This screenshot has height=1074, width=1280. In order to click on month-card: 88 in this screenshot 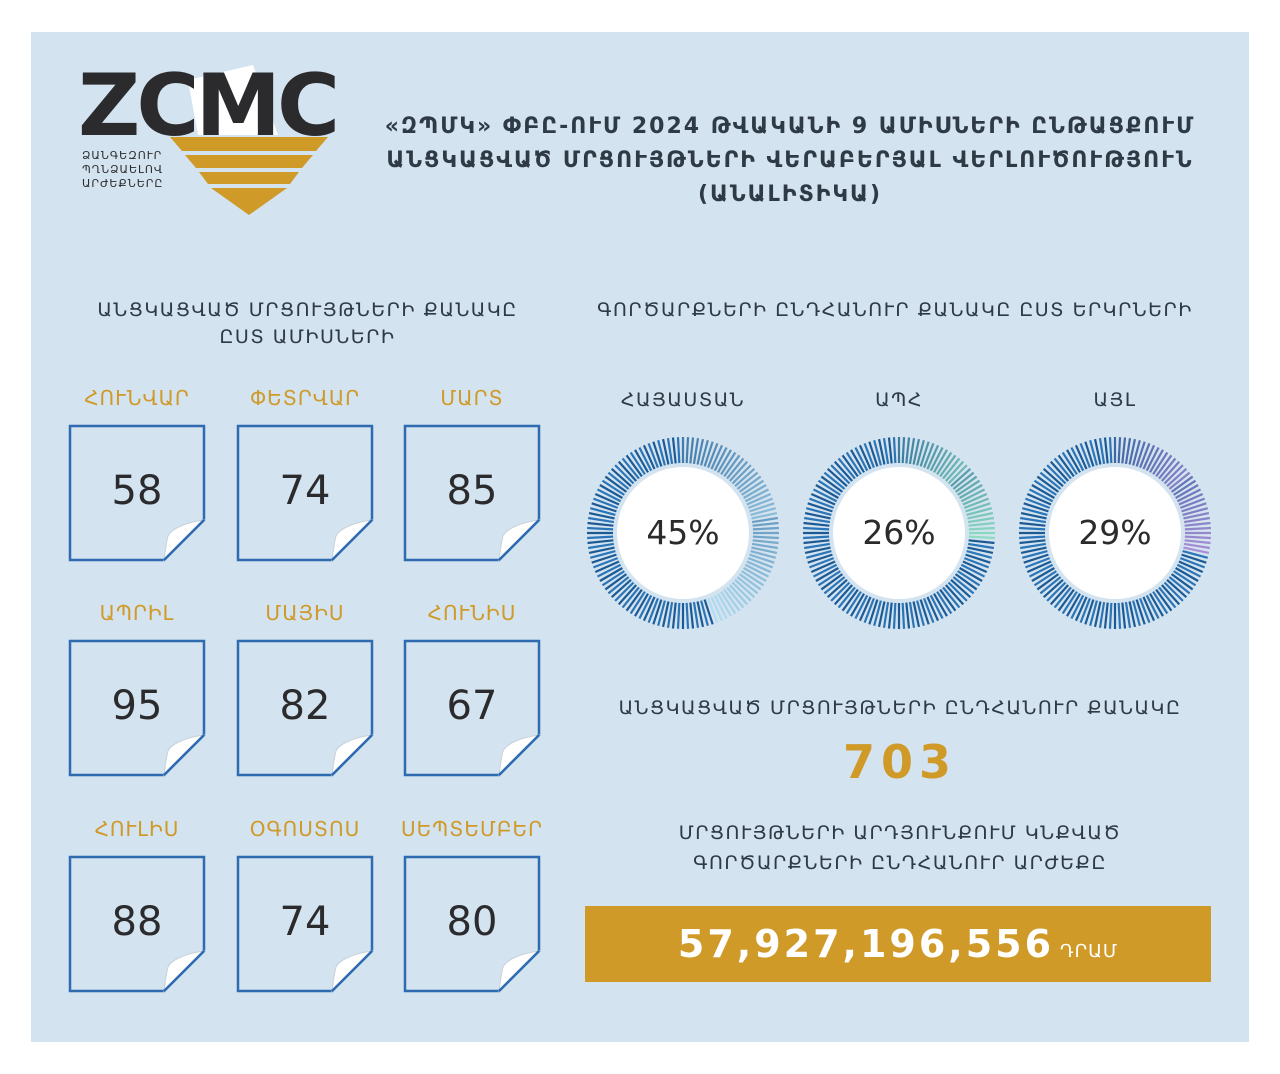, I will do `click(137, 924)`.